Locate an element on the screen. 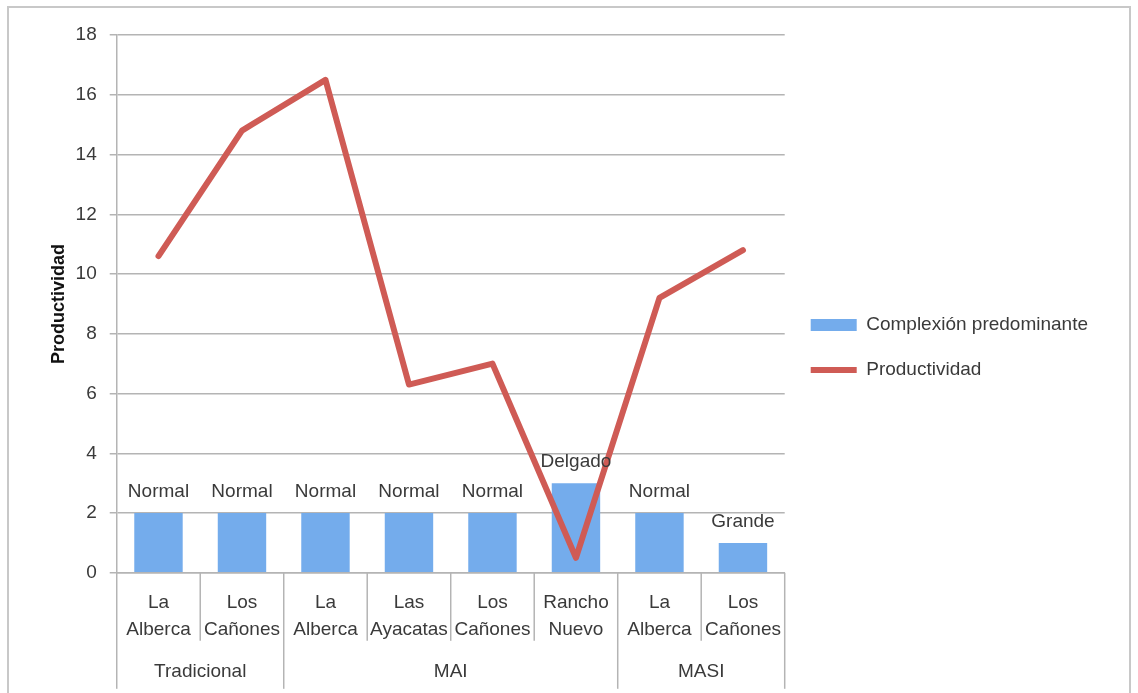 This screenshot has width=1138, height=693. y-tick-label: 0 is located at coordinates (91, 572).